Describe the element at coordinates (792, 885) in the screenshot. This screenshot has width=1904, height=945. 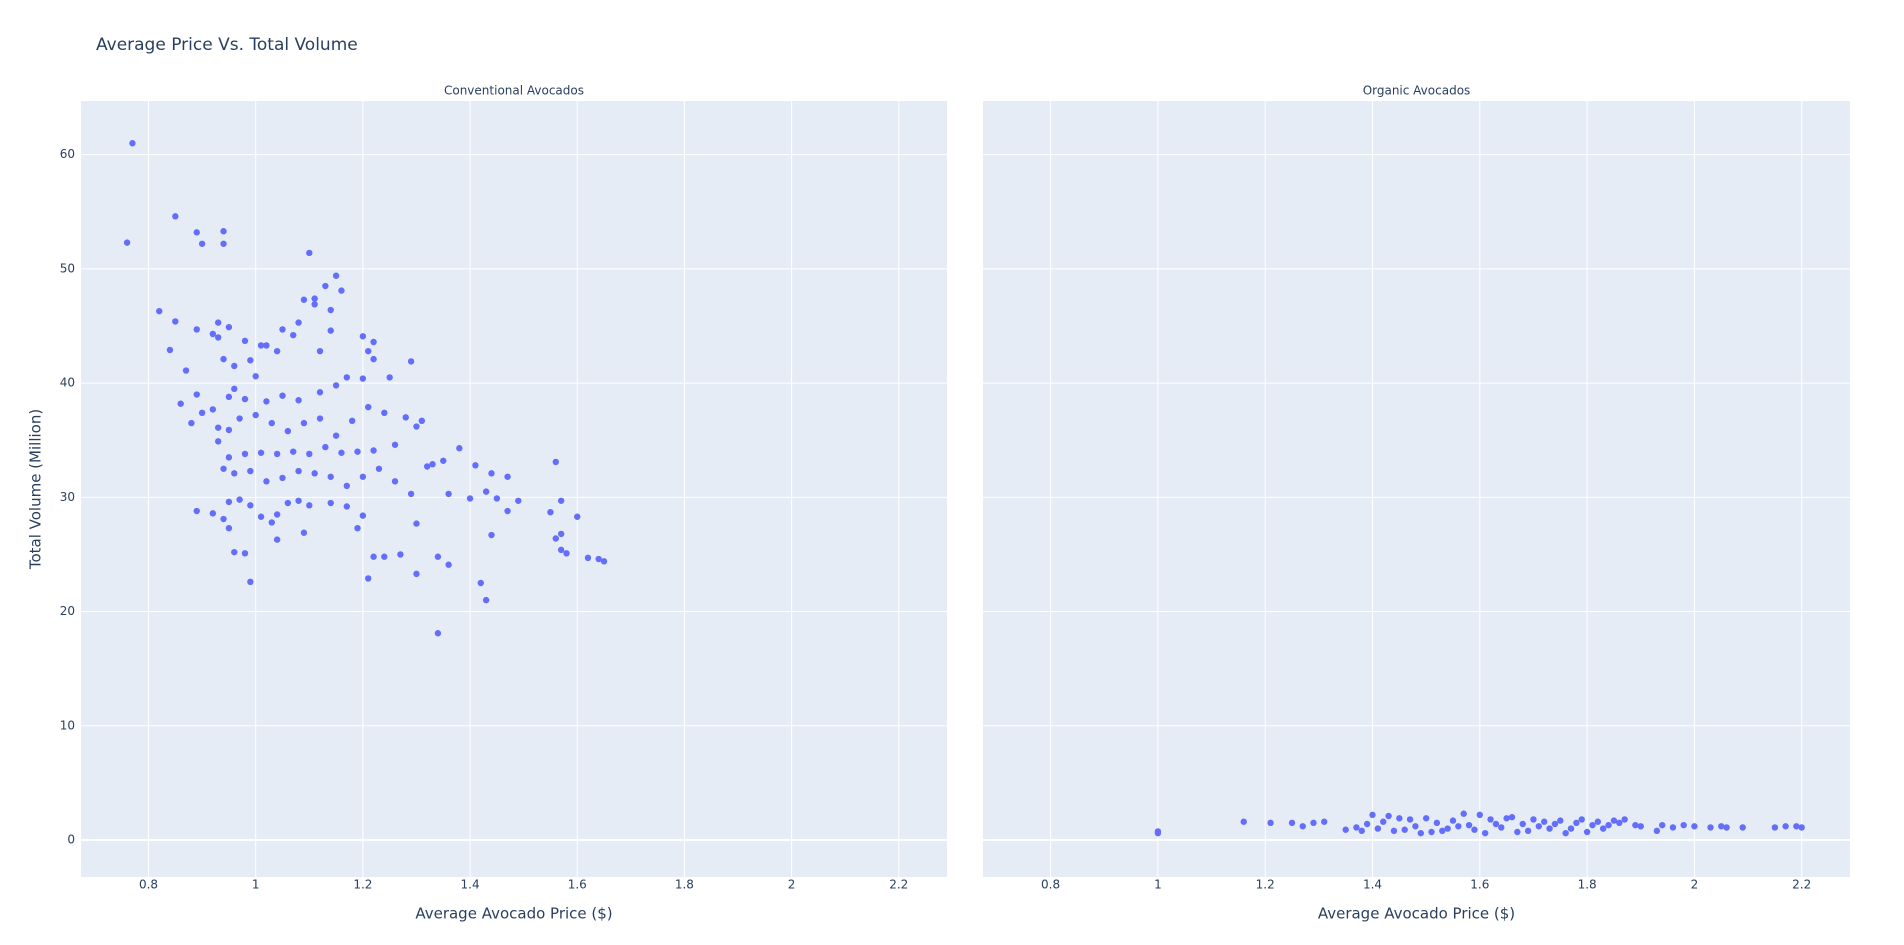
I see `x-tick-label: 2` at that location.